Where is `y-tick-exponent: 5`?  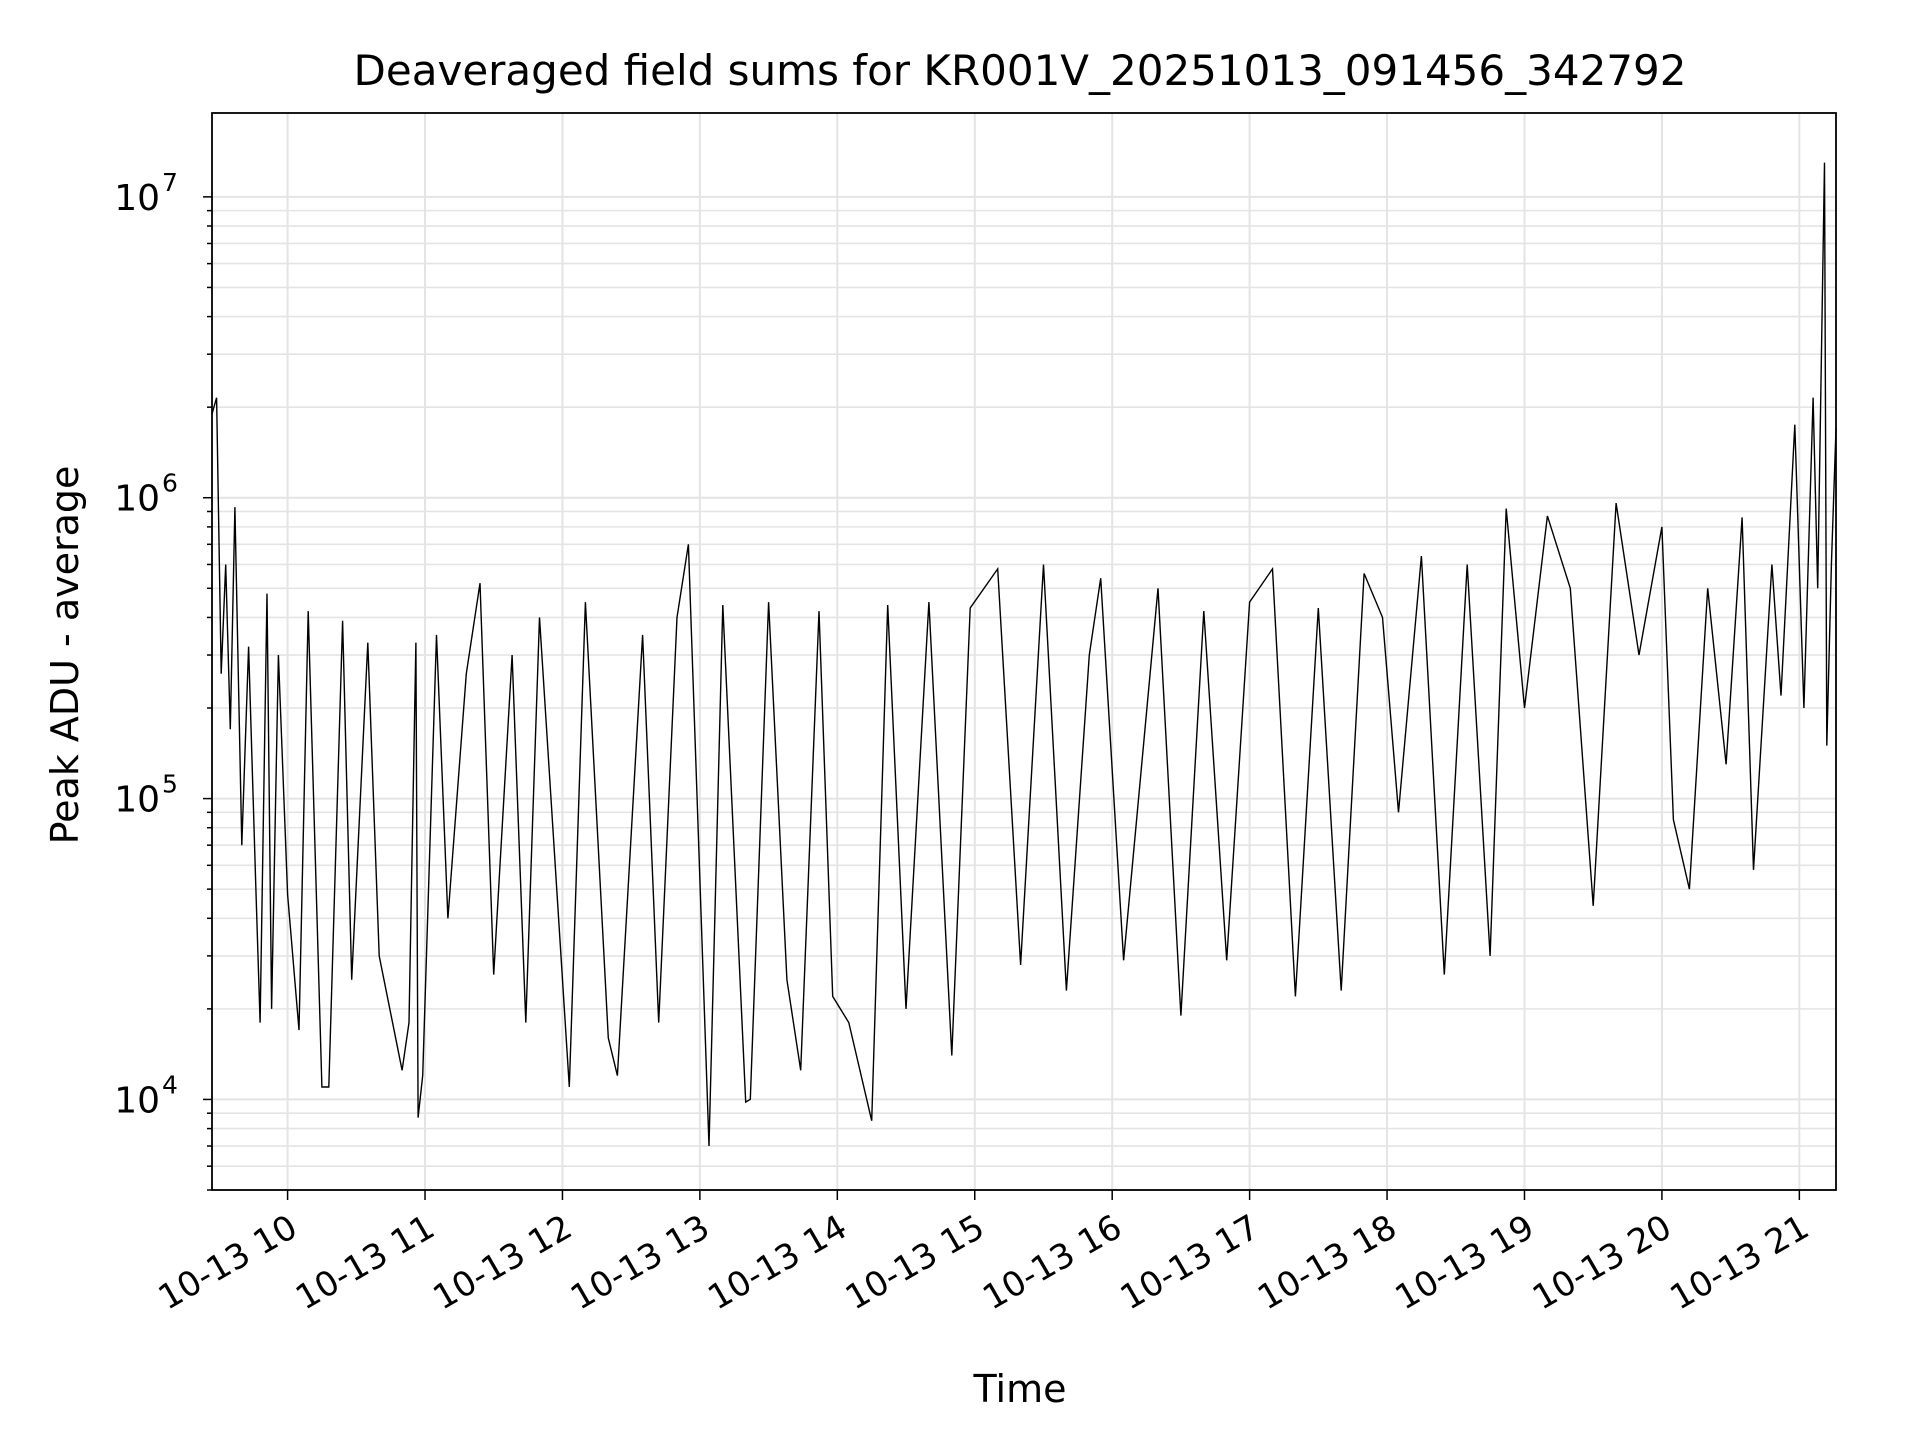 y-tick-exponent: 5 is located at coordinates (170, 784).